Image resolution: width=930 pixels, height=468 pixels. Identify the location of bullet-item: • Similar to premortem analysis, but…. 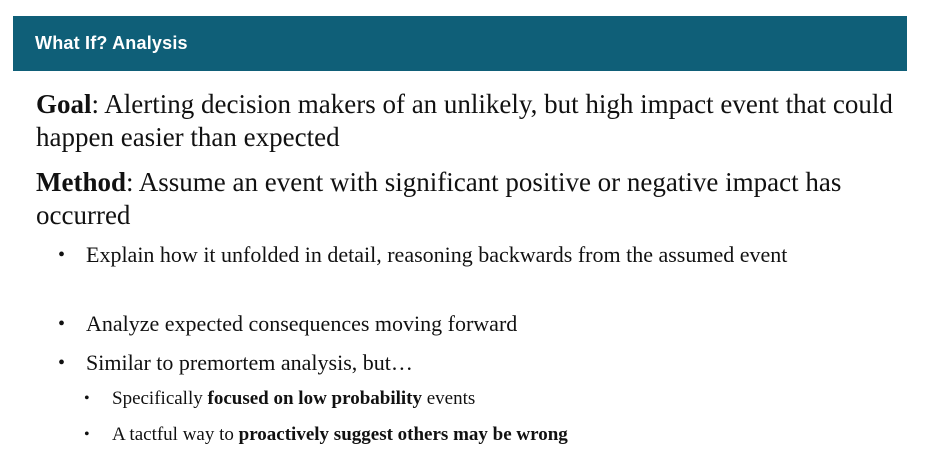
(473, 363).